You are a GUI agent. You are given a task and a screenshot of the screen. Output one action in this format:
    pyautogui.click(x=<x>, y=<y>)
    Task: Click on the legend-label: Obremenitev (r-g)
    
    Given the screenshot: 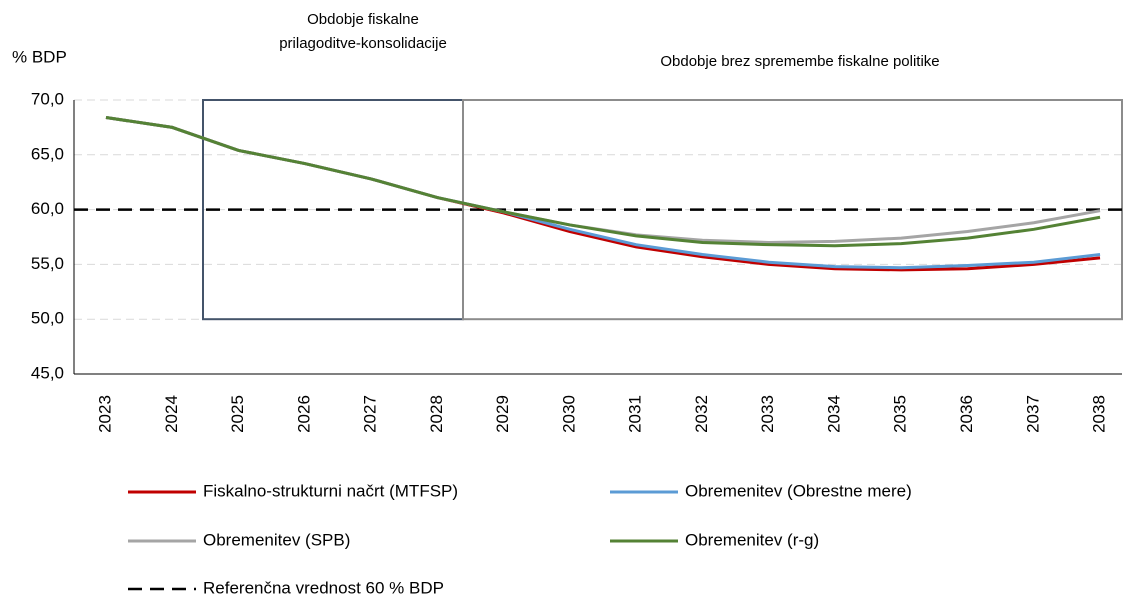 What is the action you would take?
    pyautogui.click(x=752, y=539)
    